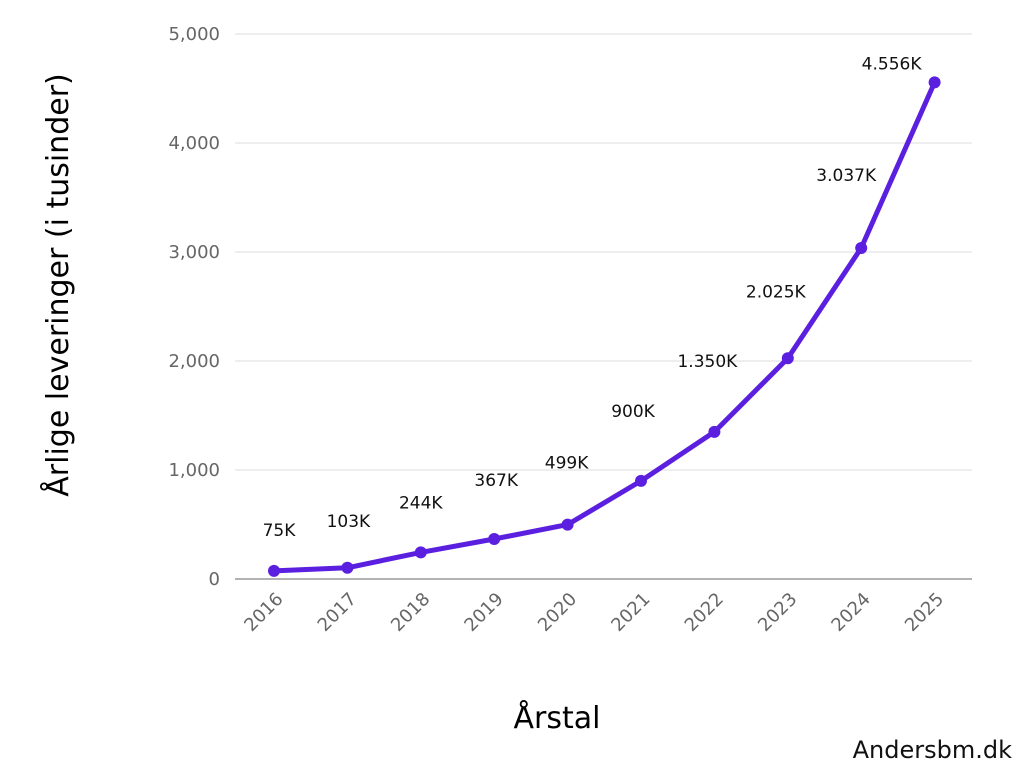 The width and height of the screenshot is (1024, 768). Describe the element at coordinates (932, 750) in the screenshot. I see `watermark: Andersbm.dk` at that location.